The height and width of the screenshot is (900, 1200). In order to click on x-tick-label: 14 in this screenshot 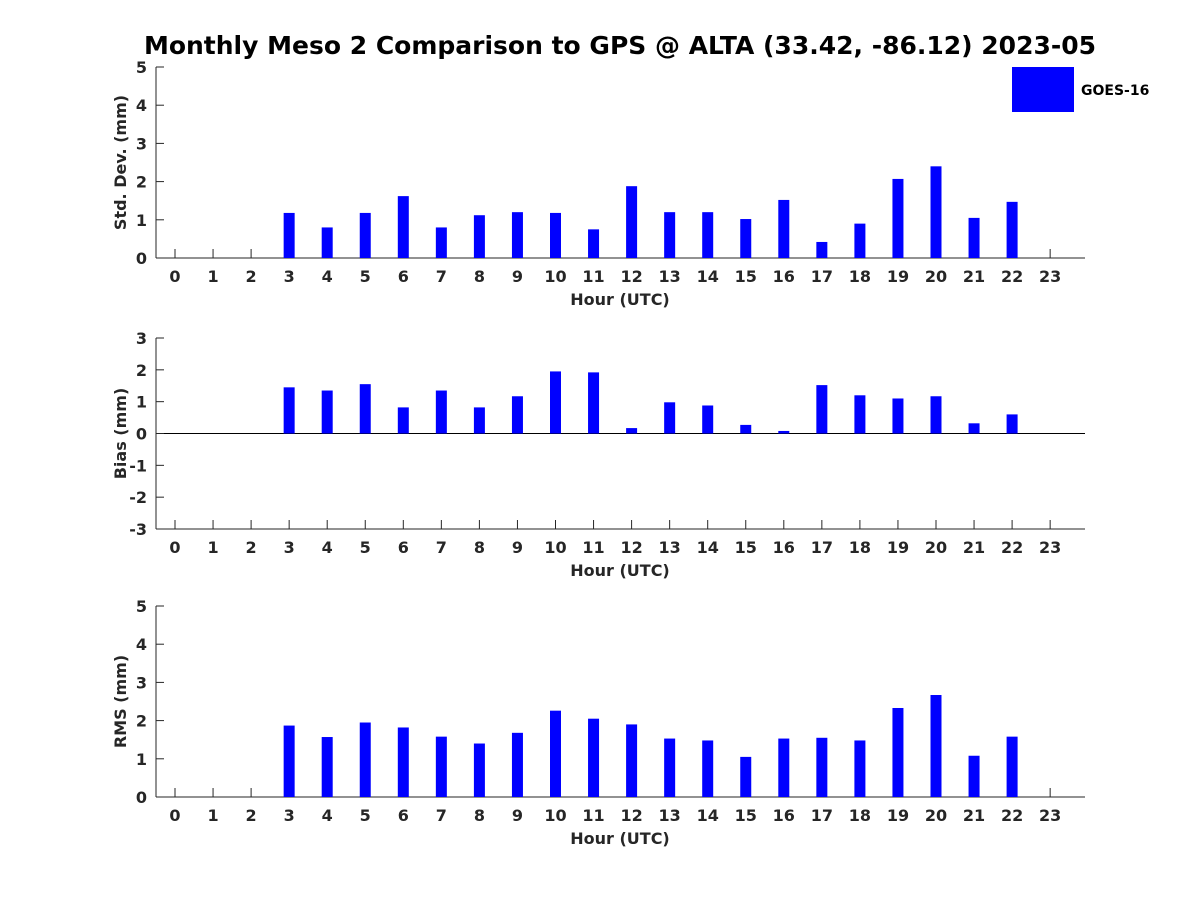, I will do `click(708, 547)`.